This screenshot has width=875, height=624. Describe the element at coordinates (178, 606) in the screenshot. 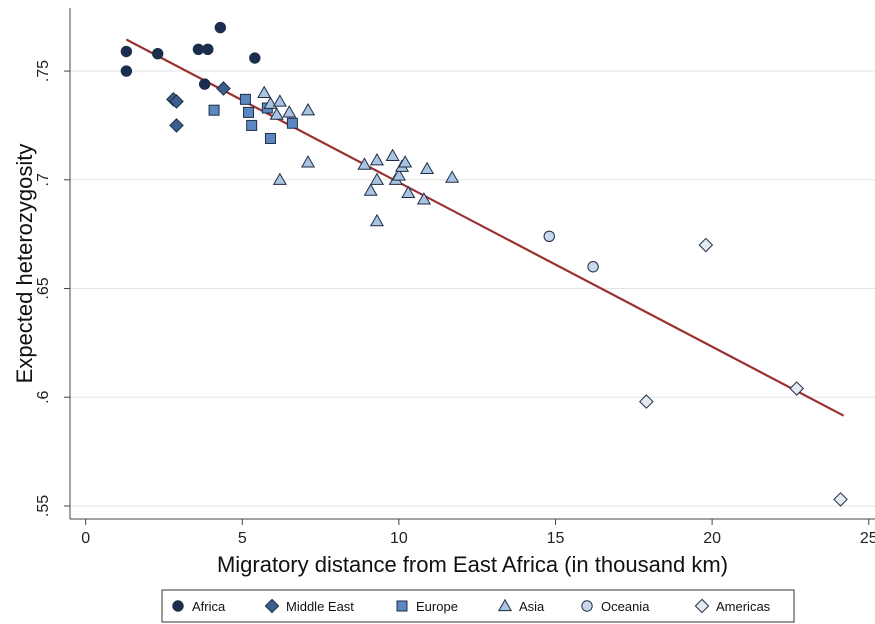

I see `legend-marker-africa` at that location.